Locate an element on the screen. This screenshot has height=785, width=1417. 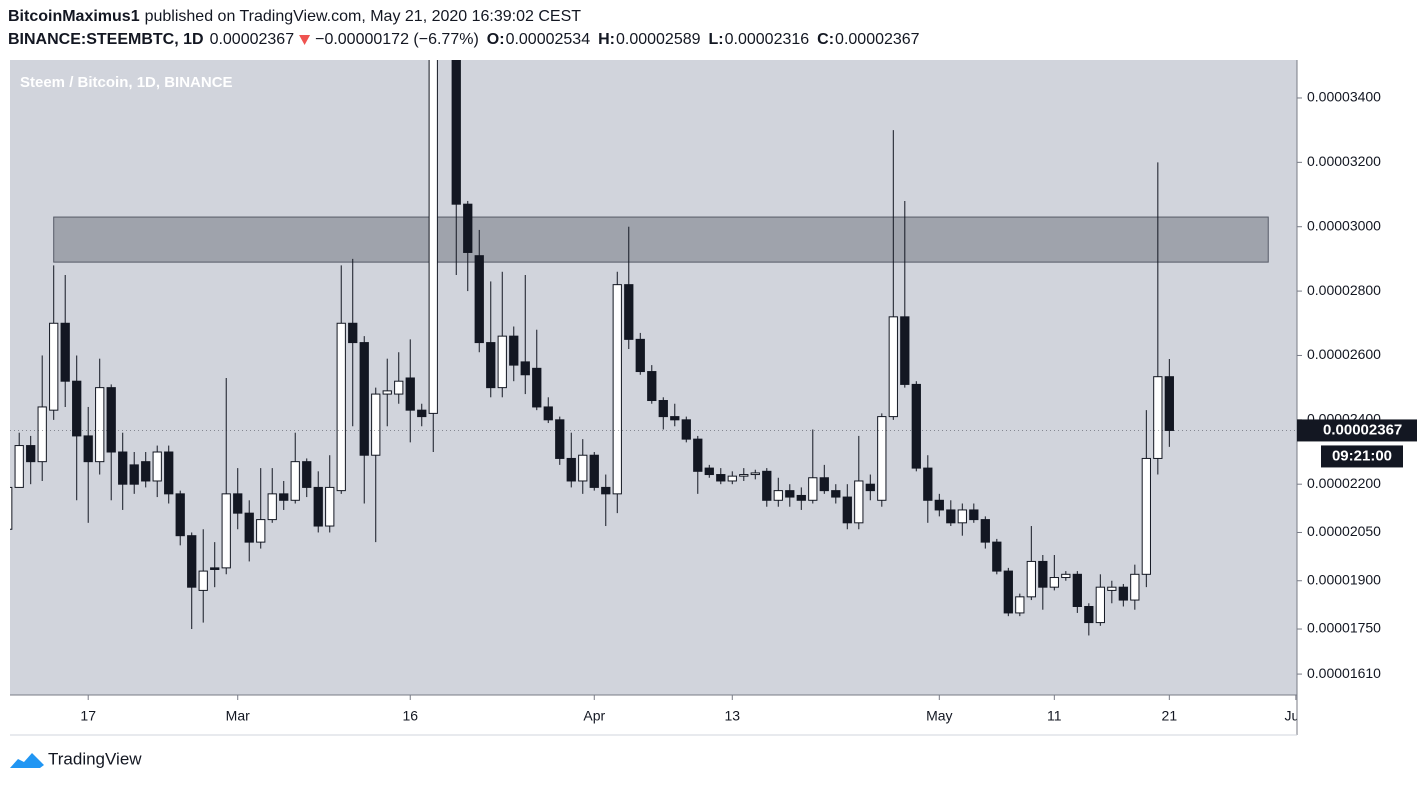
time-axis: 17 Mar 16 Apr 13 May 11 21 Jun is located at coordinates (694, 709).